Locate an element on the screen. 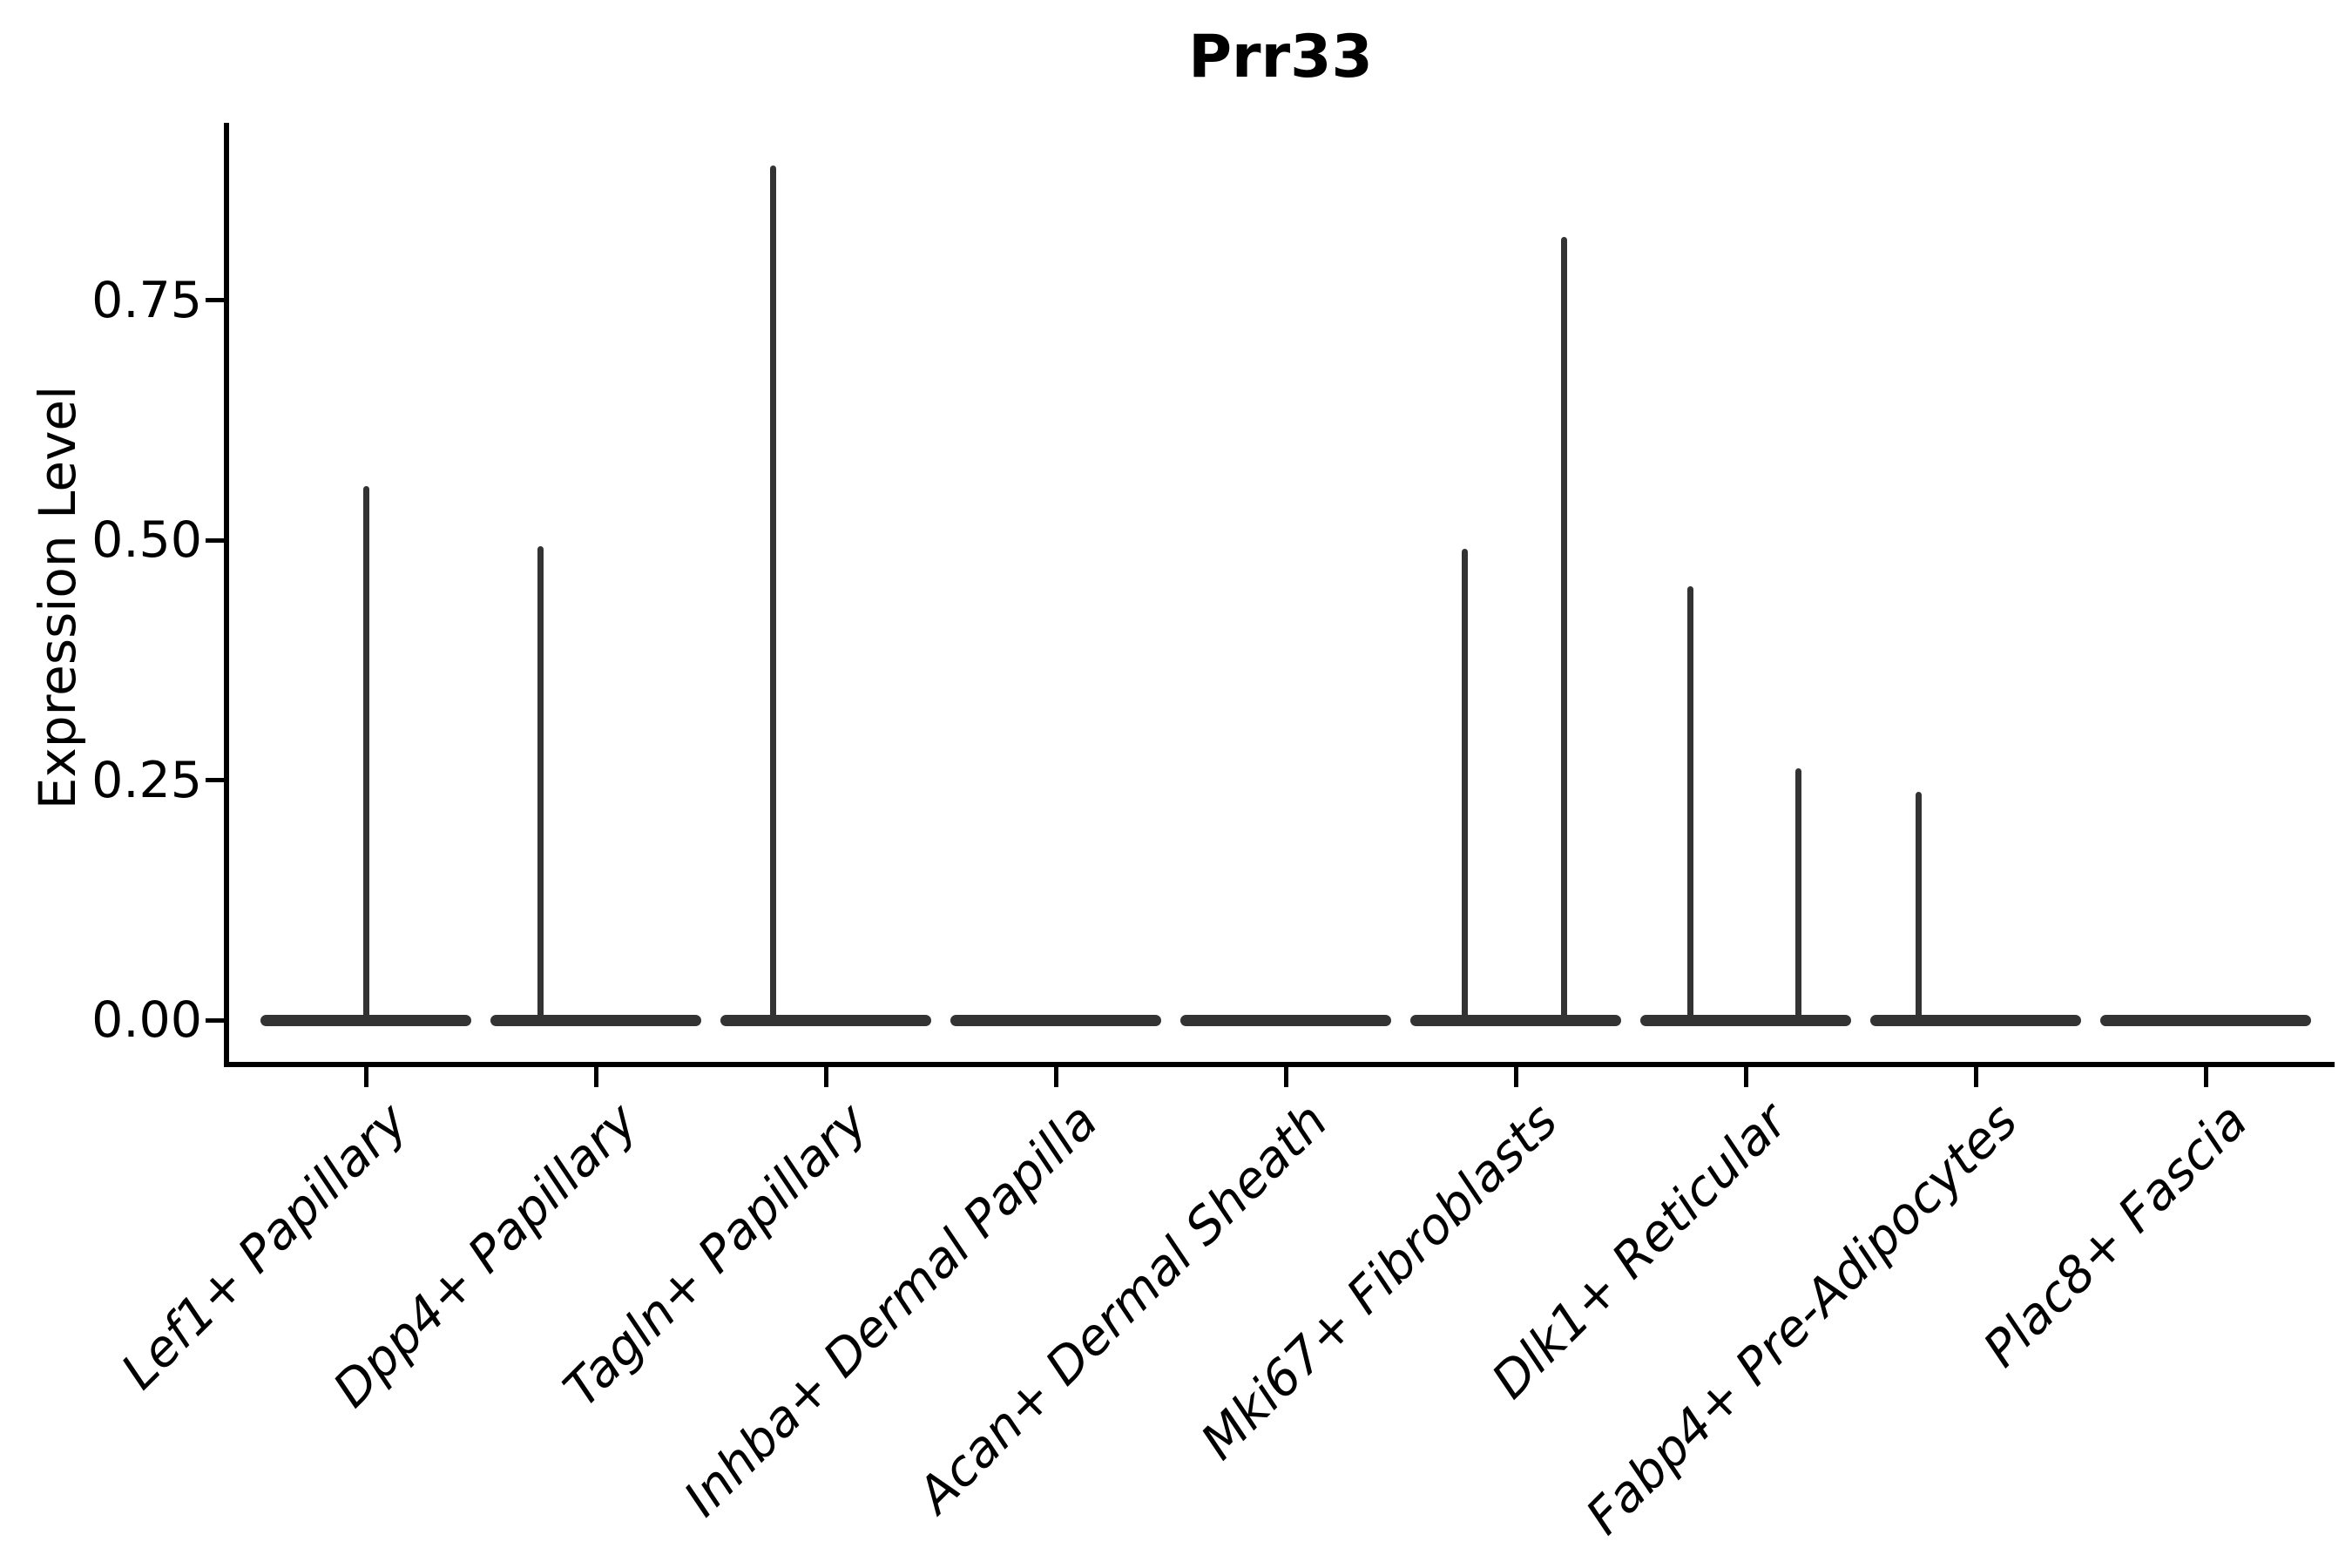 Image resolution: width=2352 pixels, height=1568 pixels. x-axis-line is located at coordinates (1280, 1064).